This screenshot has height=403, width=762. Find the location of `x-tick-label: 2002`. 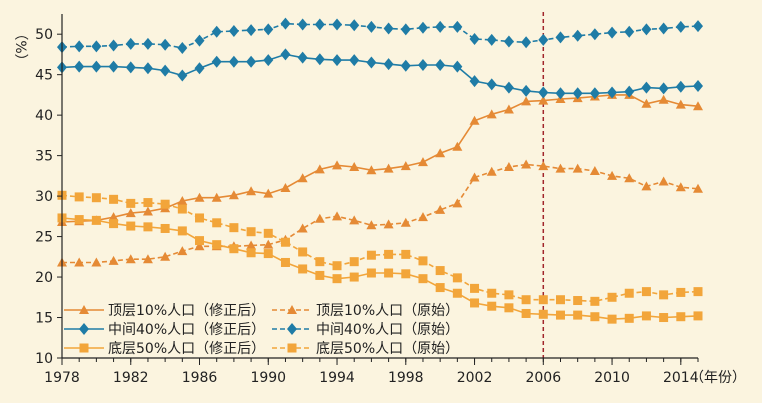

x-tick-label: 2002 is located at coordinates (475, 378).